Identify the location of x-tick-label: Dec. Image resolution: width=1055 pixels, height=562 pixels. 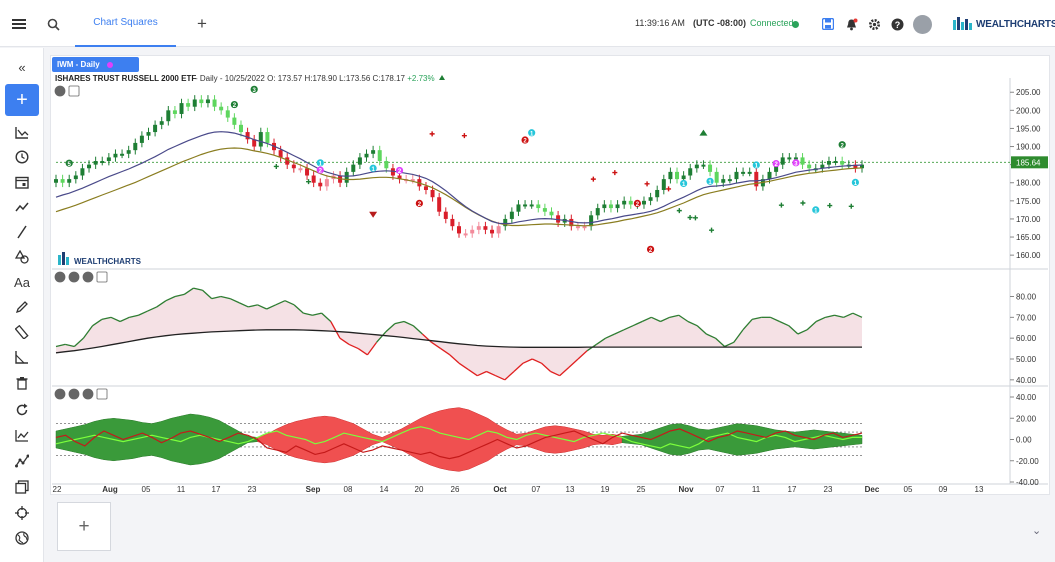
(872, 489).